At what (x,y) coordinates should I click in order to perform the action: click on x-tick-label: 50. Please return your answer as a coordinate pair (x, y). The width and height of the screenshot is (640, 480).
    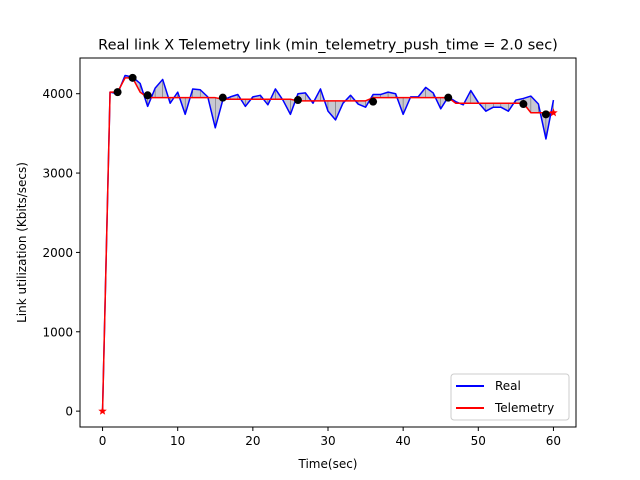
    Looking at the image, I should click on (478, 441).